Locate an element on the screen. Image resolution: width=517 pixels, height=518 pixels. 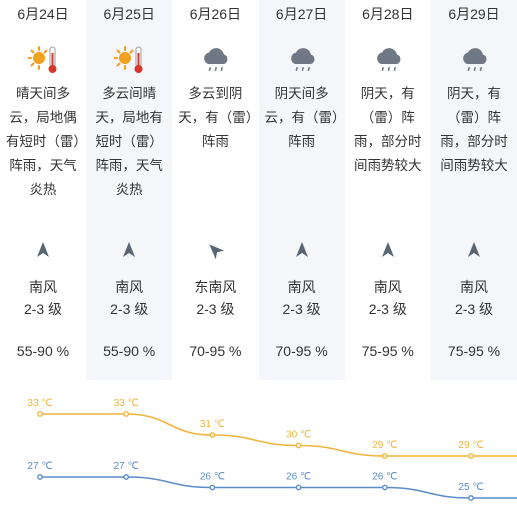
date-label: 6月28日 is located at coordinates (388, 14).